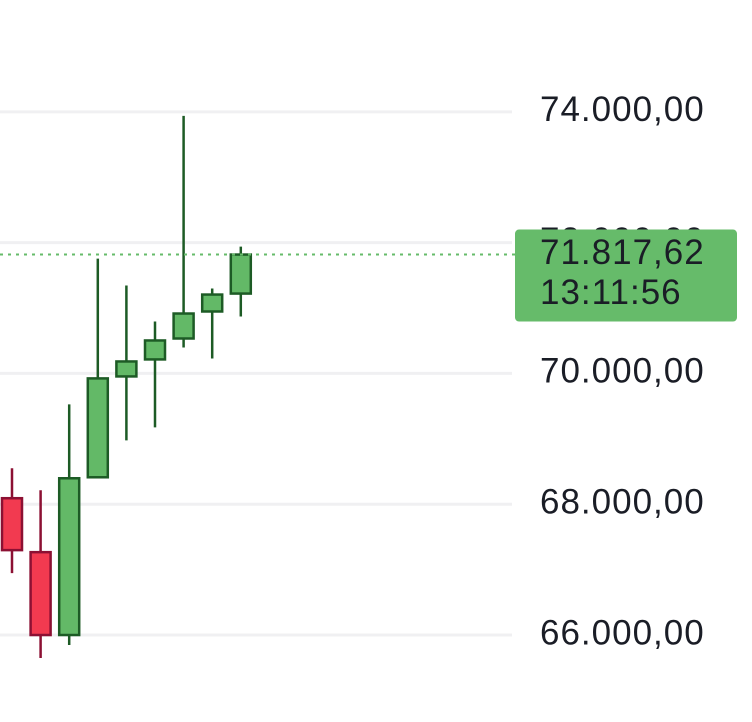  I want to click on y-tick-label: 70.000,00, so click(622, 371).